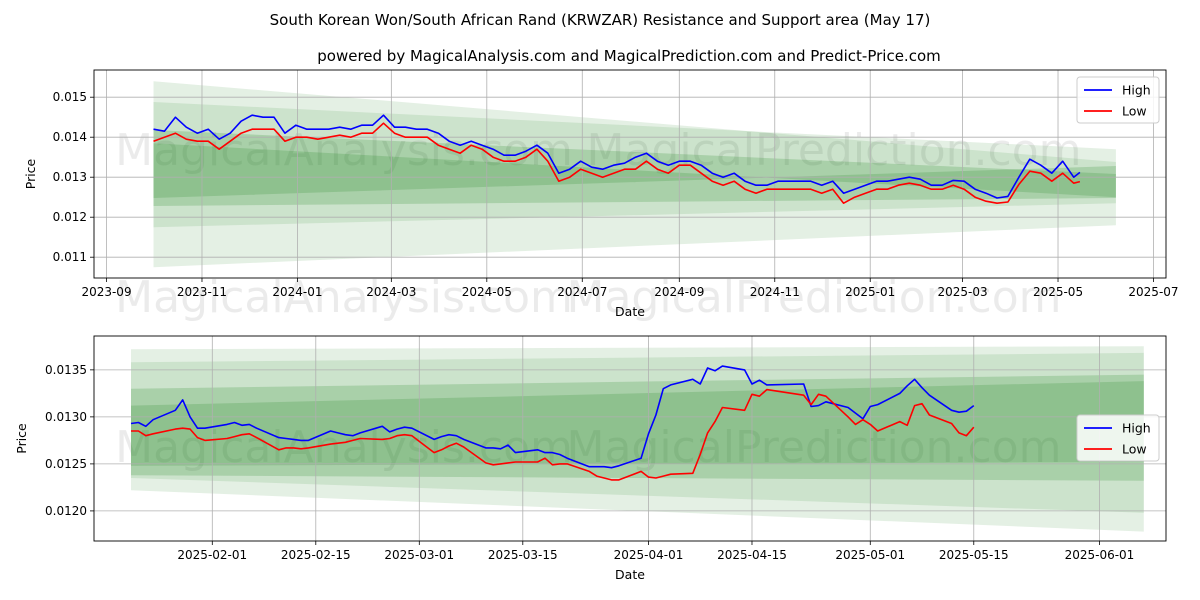 The image size is (1200, 600). I want to click on y-tick-label: 0.012, so click(70, 217).